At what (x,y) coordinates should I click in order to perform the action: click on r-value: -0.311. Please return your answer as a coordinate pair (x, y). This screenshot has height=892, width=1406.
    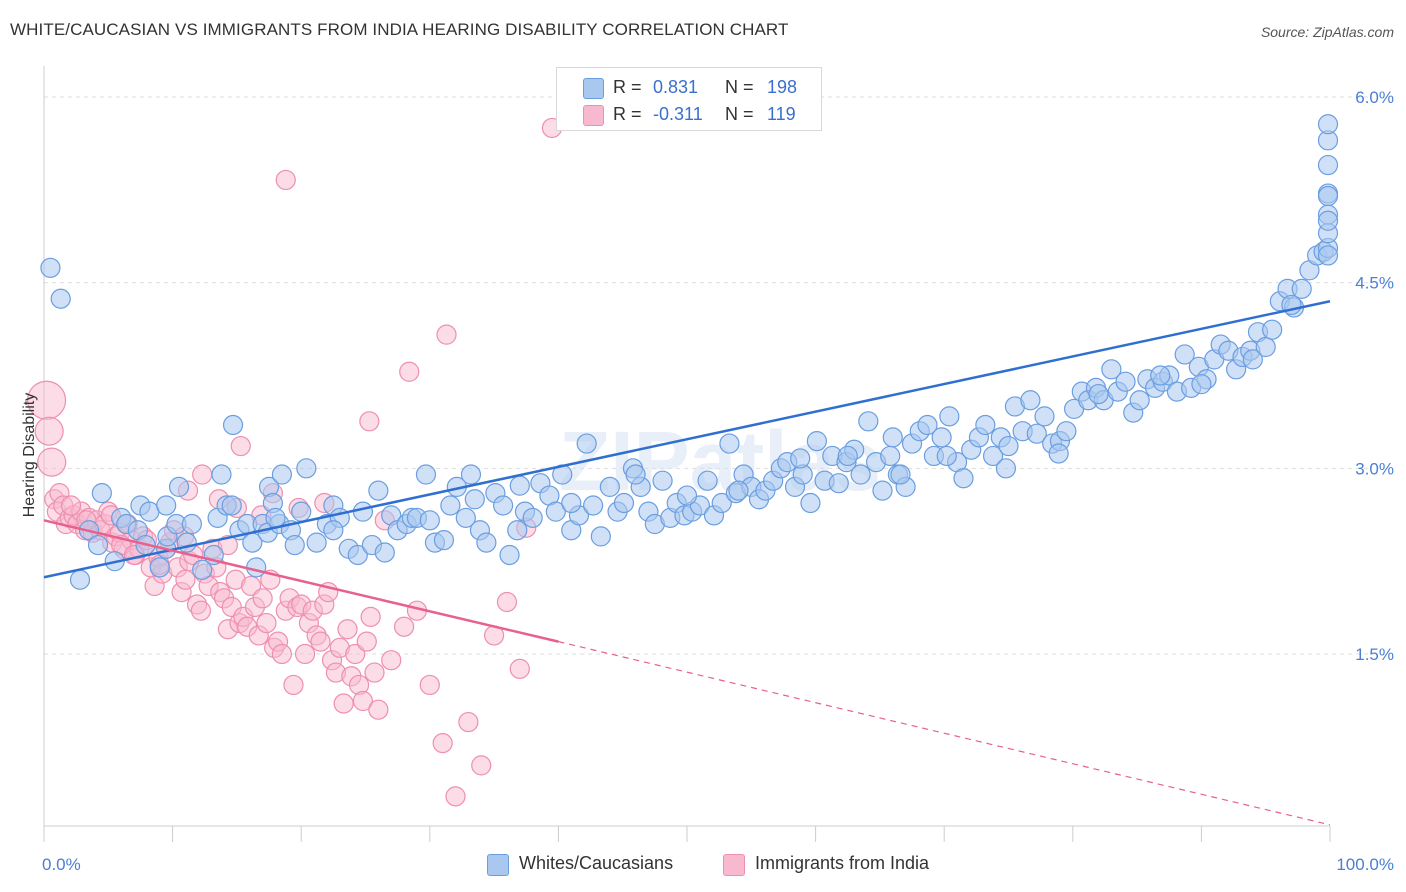
    Looking at the image, I should click on (678, 114).